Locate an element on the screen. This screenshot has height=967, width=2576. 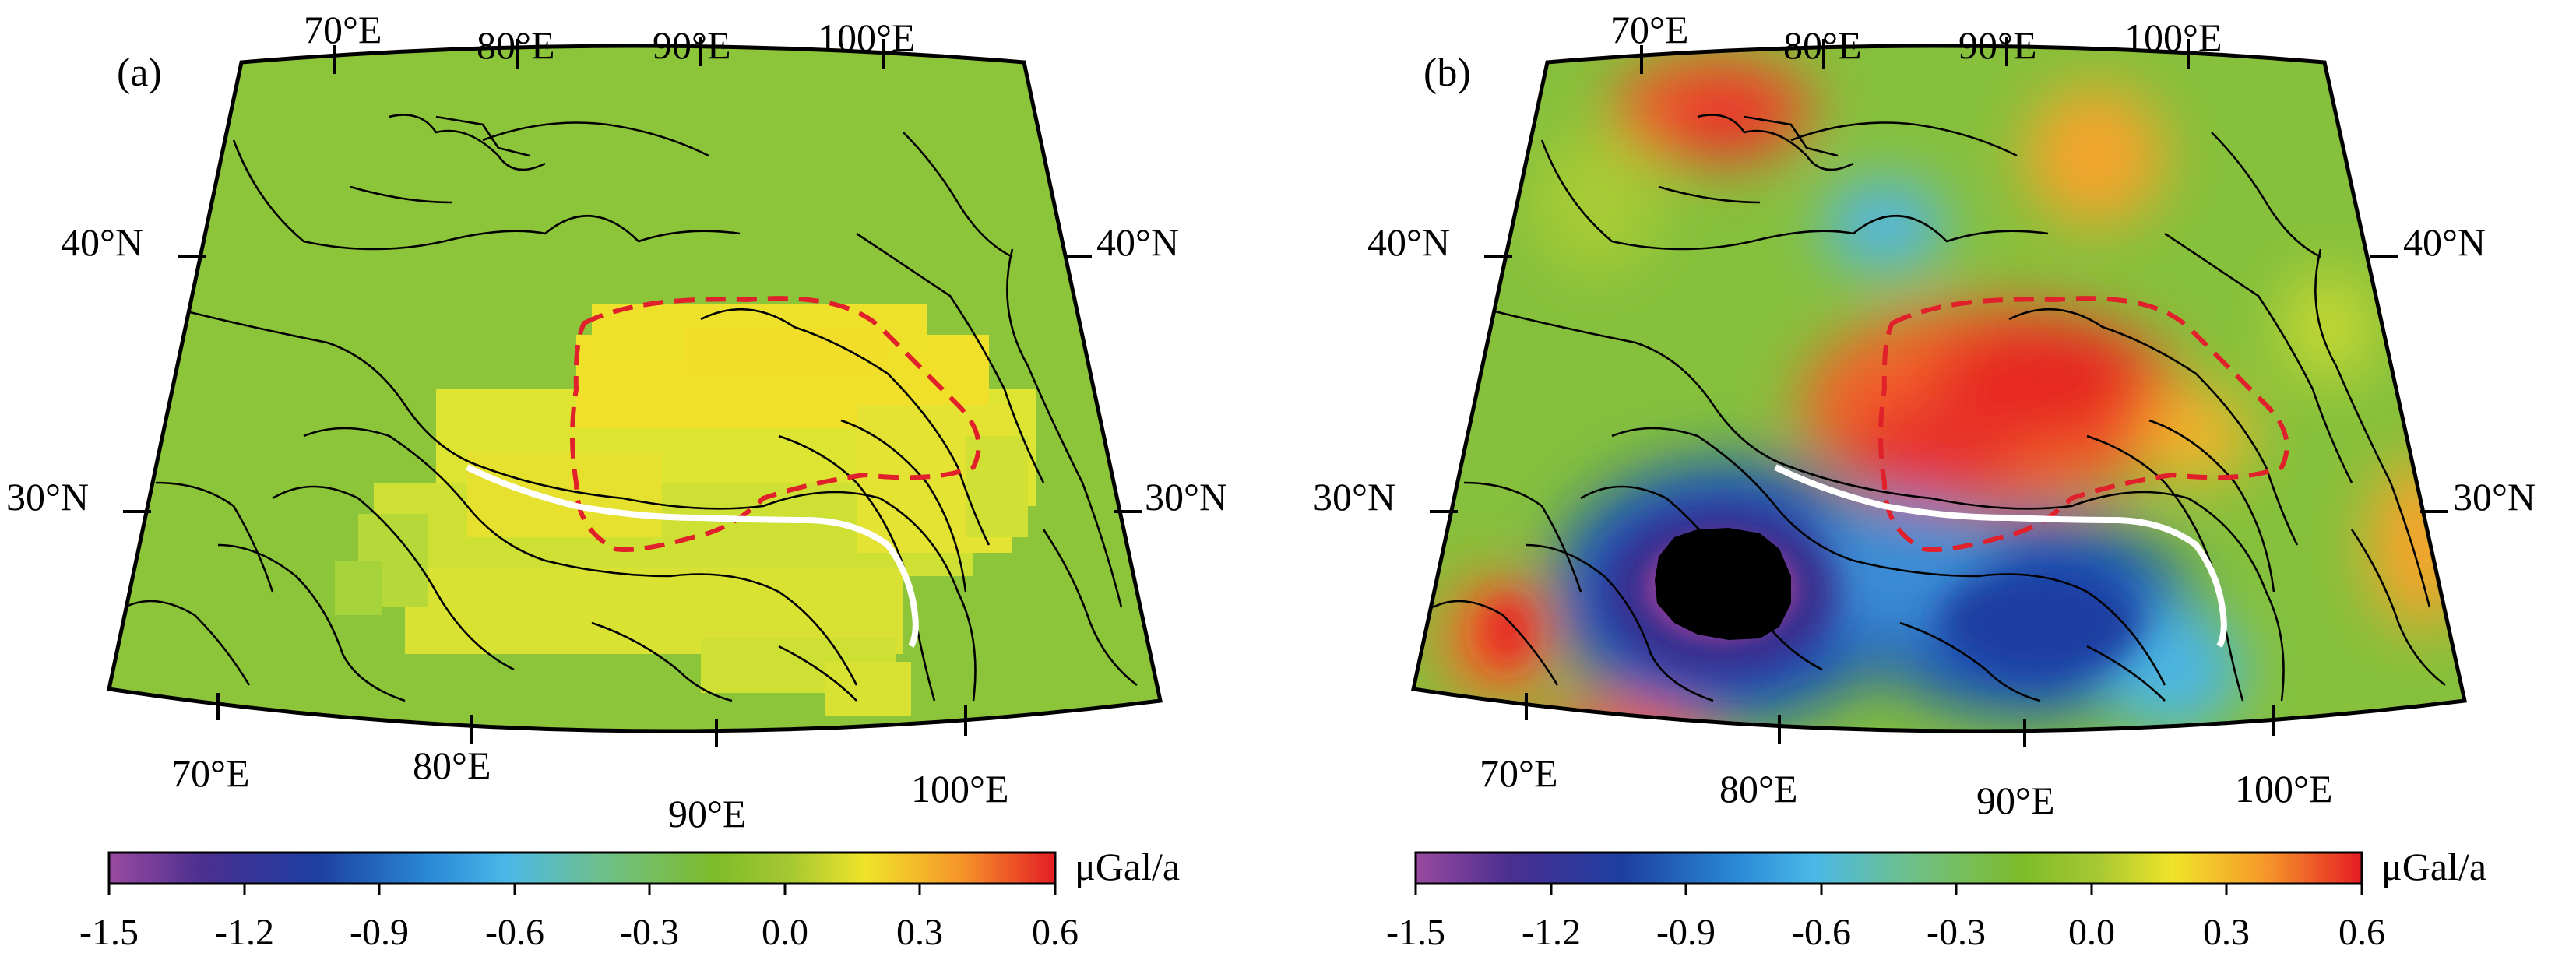
panel-b-white-fault is located at coordinates (2000, 556).